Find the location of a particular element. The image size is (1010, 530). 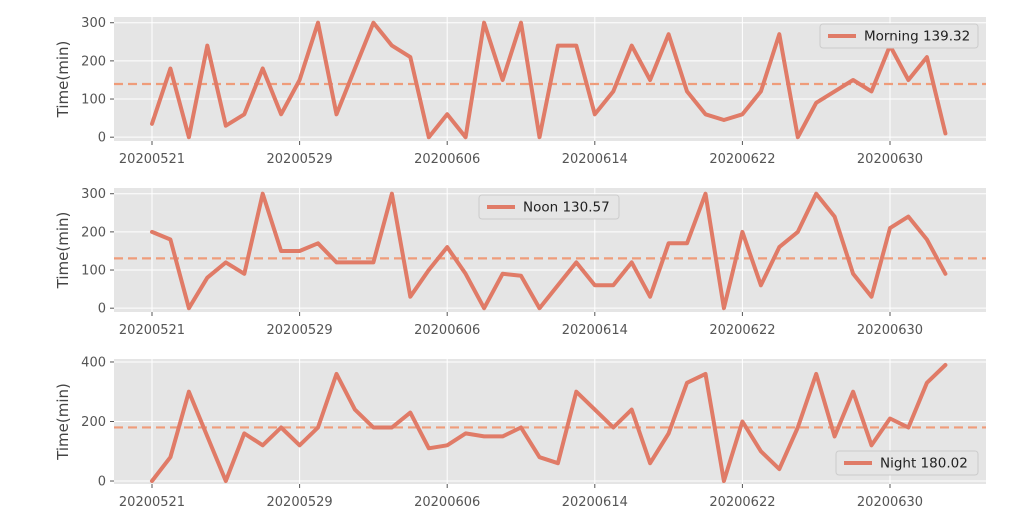

legend: Noon 130.57 is located at coordinates (549, 207).